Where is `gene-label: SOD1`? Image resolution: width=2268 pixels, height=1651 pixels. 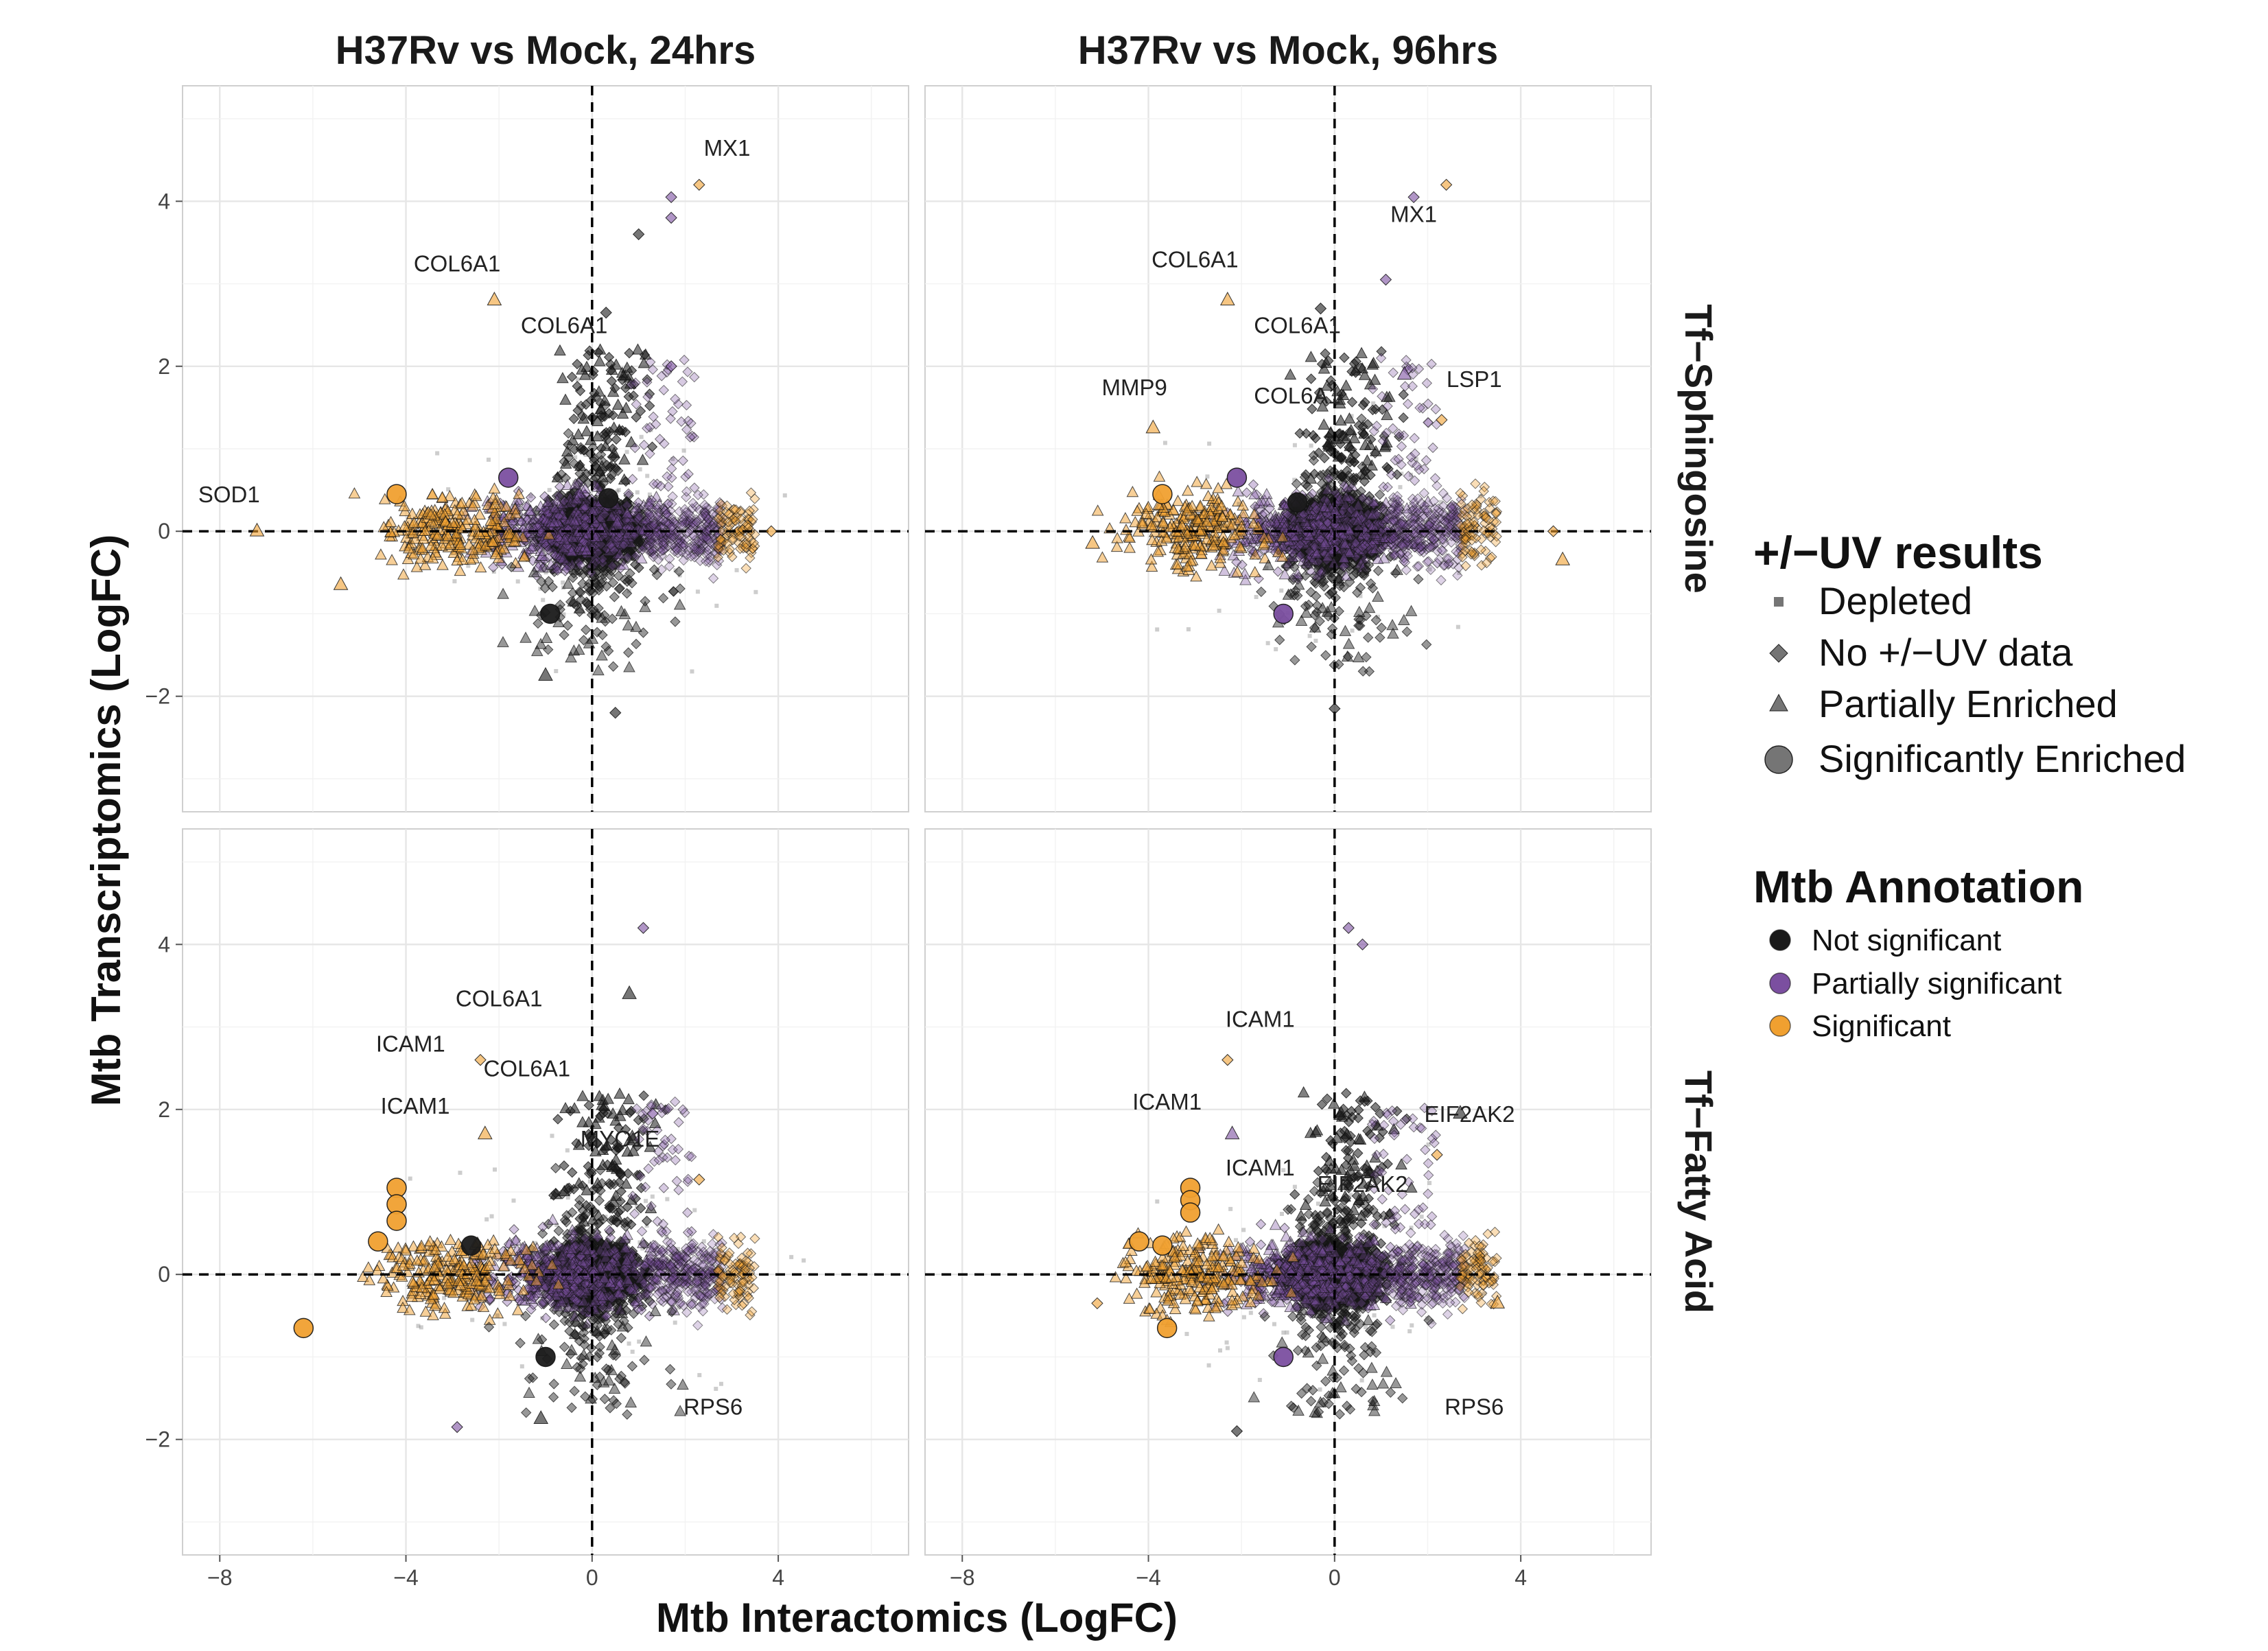
gene-label: SOD1 is located at coordinates (229, 494).